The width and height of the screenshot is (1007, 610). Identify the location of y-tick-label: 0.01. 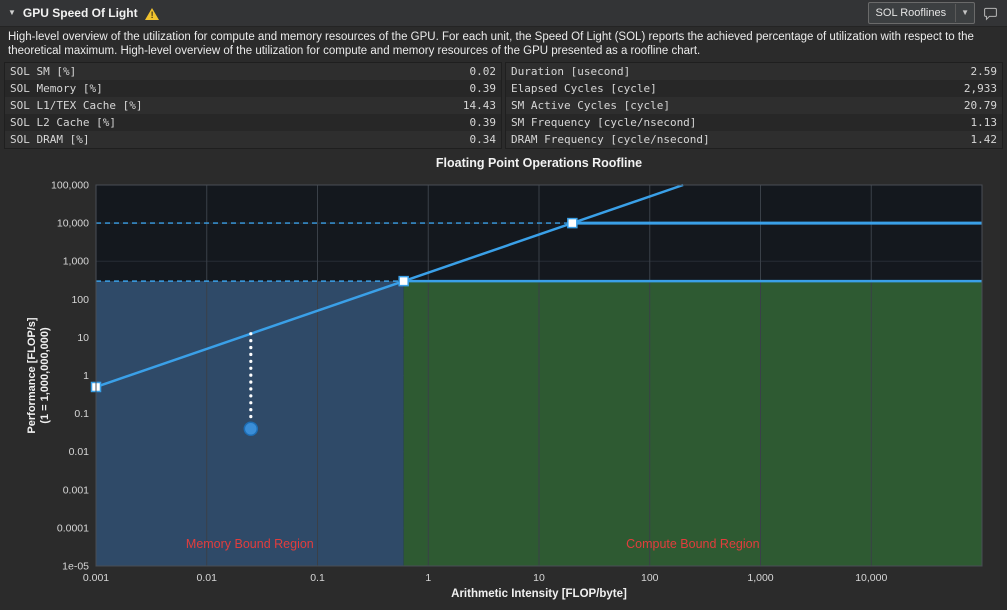
(79, 452).